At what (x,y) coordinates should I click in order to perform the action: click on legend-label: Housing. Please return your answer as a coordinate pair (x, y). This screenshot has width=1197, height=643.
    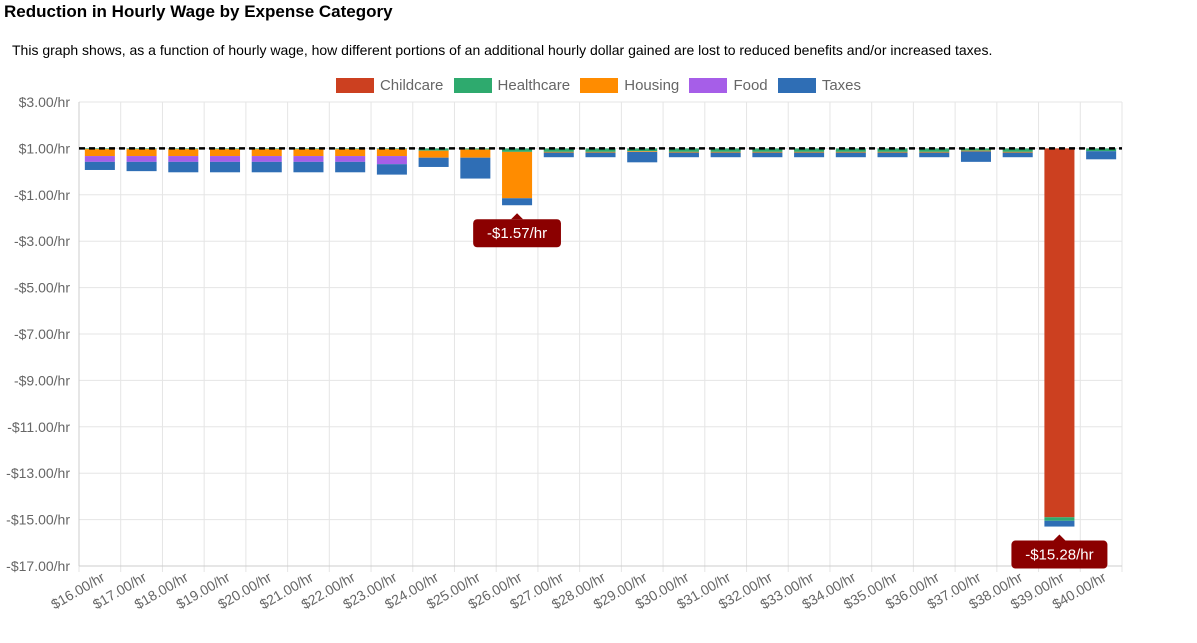
    Looking at the image, I should click on (652, 85).